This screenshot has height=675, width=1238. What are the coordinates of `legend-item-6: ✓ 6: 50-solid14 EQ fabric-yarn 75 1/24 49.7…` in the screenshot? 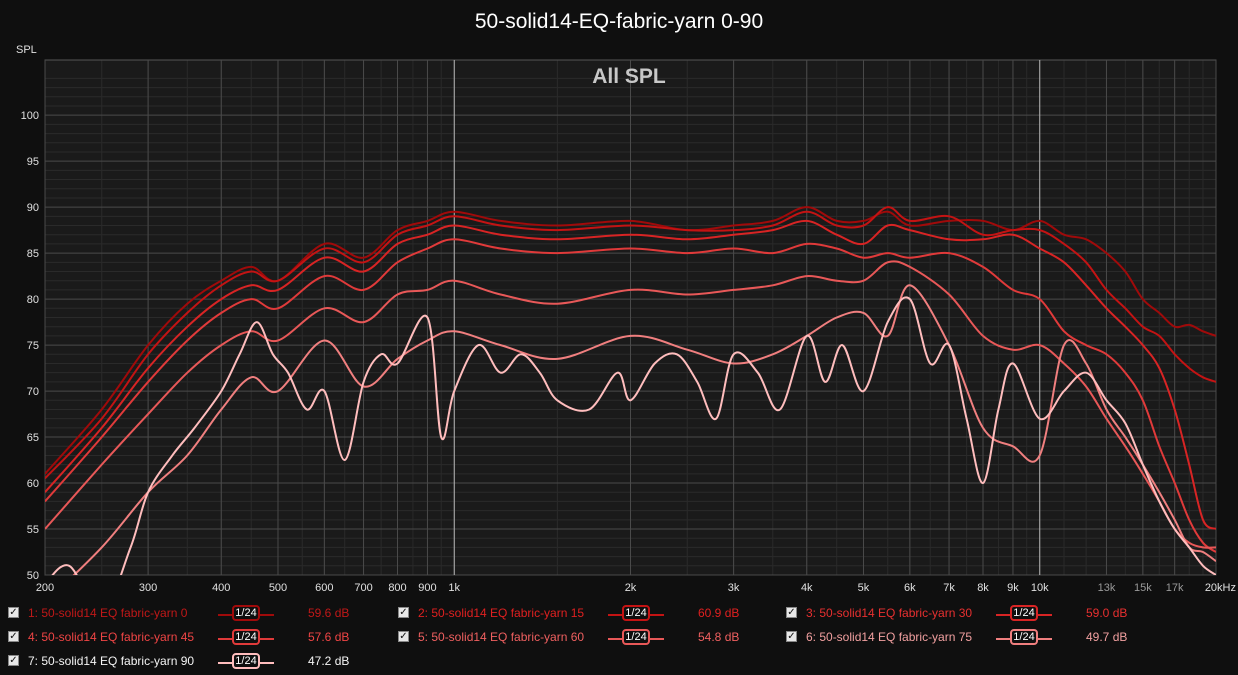 It's located at (976, 638).